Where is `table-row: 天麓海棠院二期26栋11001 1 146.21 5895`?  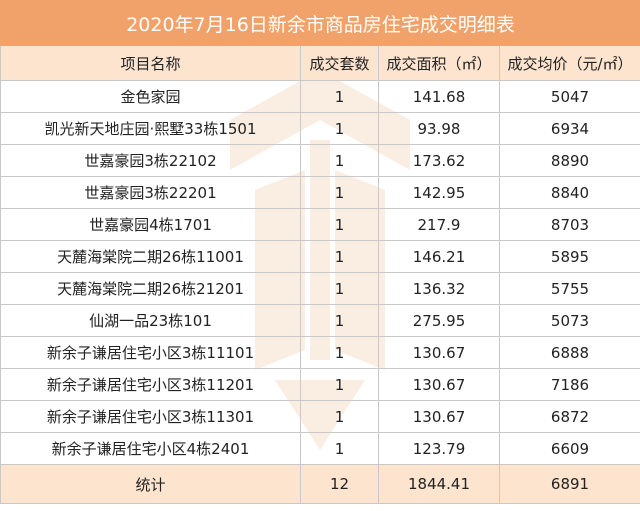 table-row: 天麓海棠院二期26栋11001 1 146.21 5895 is located at coordinates (320, 256).